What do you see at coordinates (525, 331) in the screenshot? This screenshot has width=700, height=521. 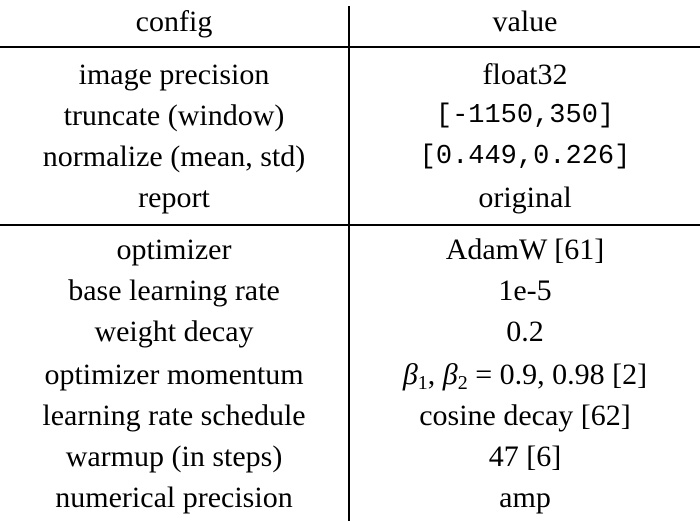 I see `row-value: 0.2` at bounding box center [525, 331].